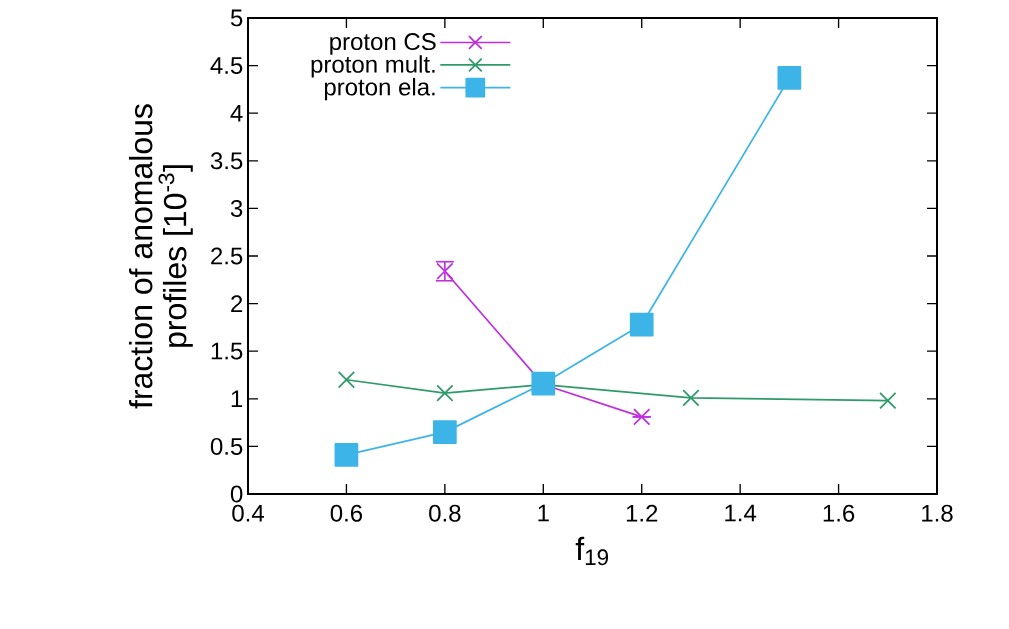 This screenshot has width=1009, height=629. What do you see at coordinates (236, 208) in the screenshot?
I see `y-tick-label: 3` at bounding box center [236, 208].